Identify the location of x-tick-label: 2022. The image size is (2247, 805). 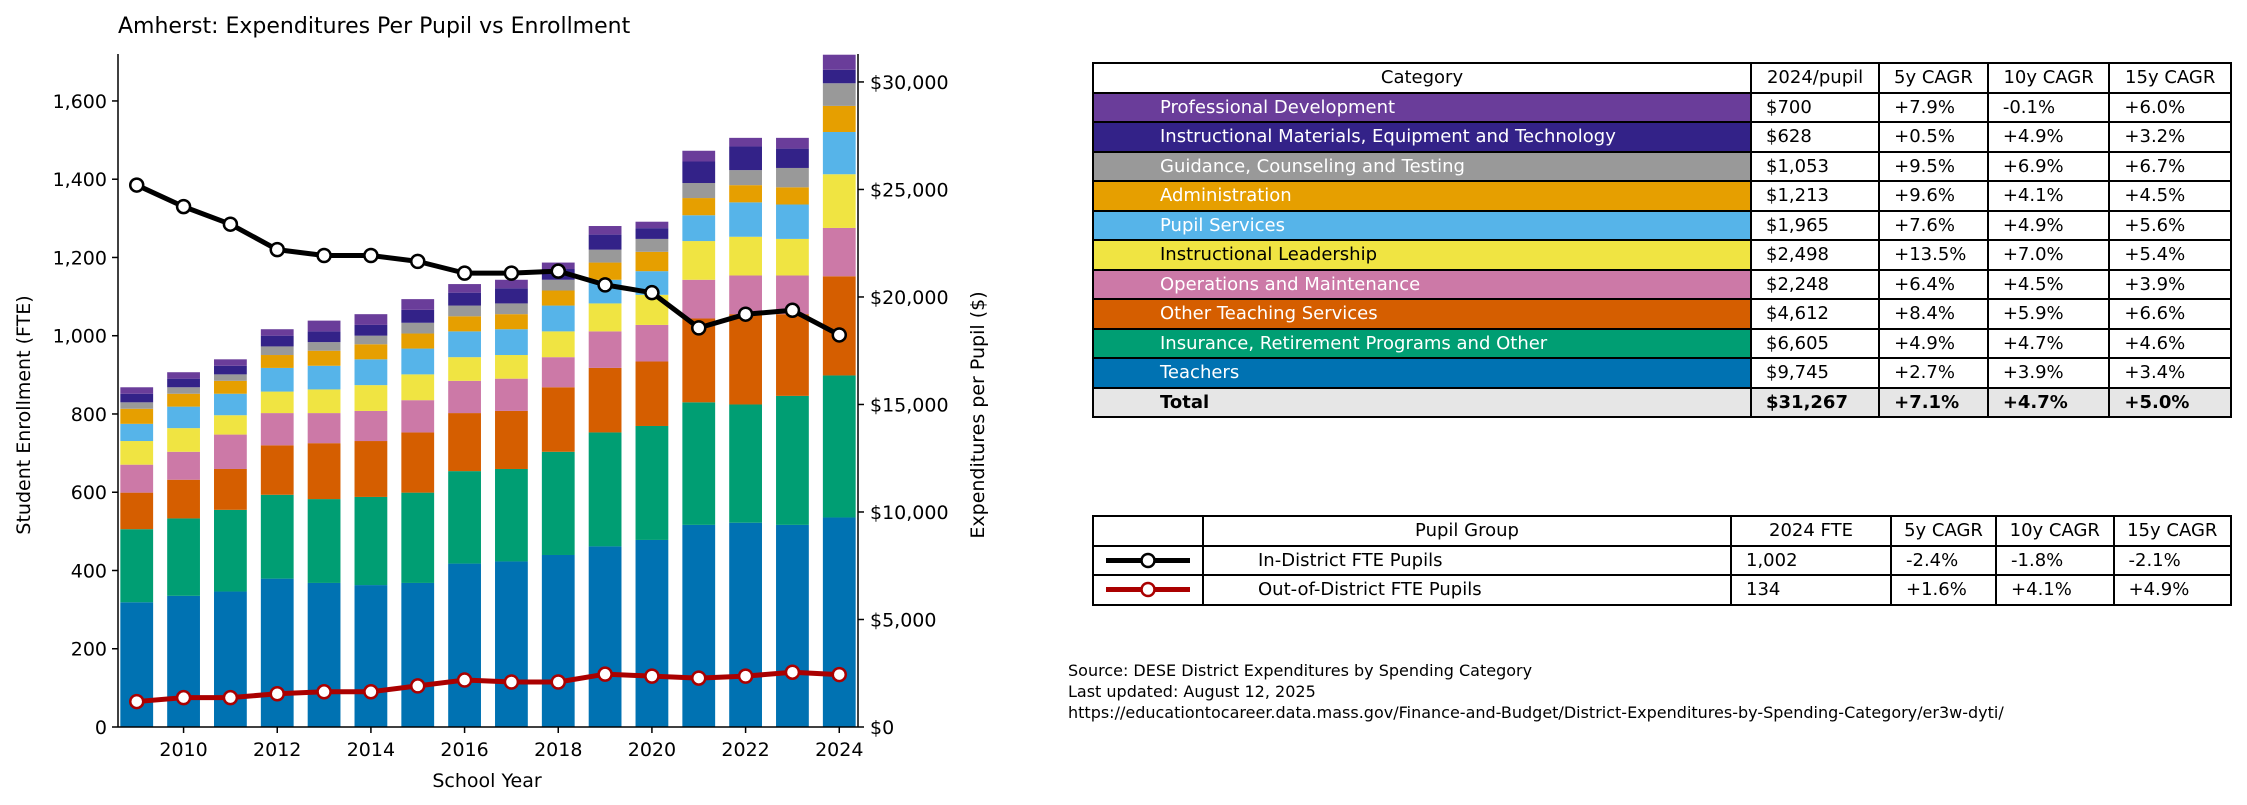
(745, 750).